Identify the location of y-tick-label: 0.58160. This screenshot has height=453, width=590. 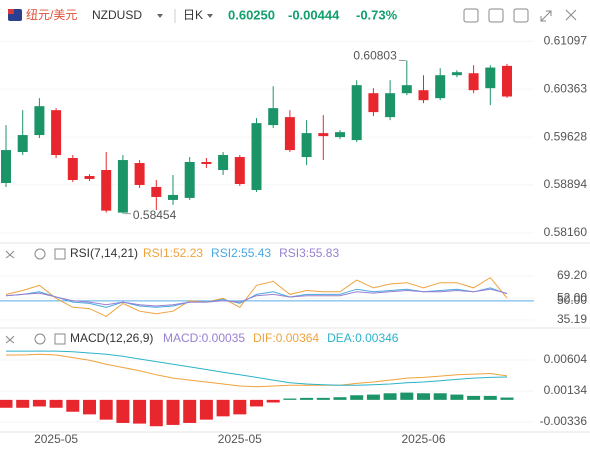
(566, 232).